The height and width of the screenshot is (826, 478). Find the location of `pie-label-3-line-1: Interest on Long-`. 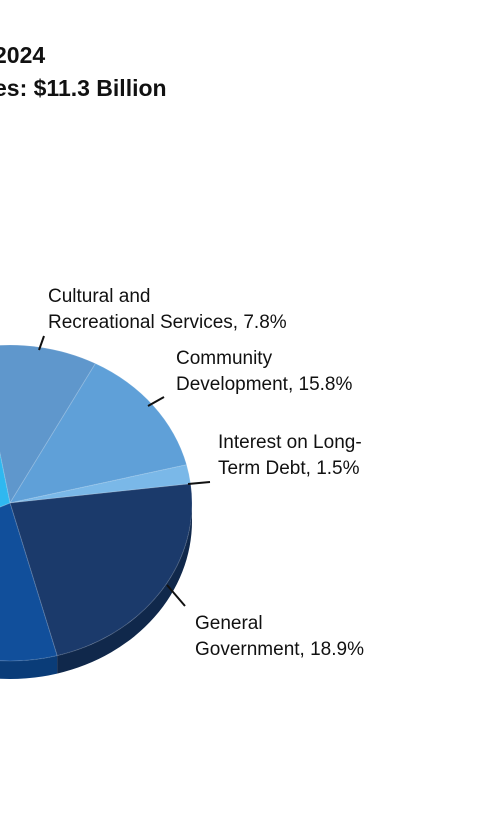

pie-label-3-line-1: Interest on Long- is located at coordinates (290, 442).